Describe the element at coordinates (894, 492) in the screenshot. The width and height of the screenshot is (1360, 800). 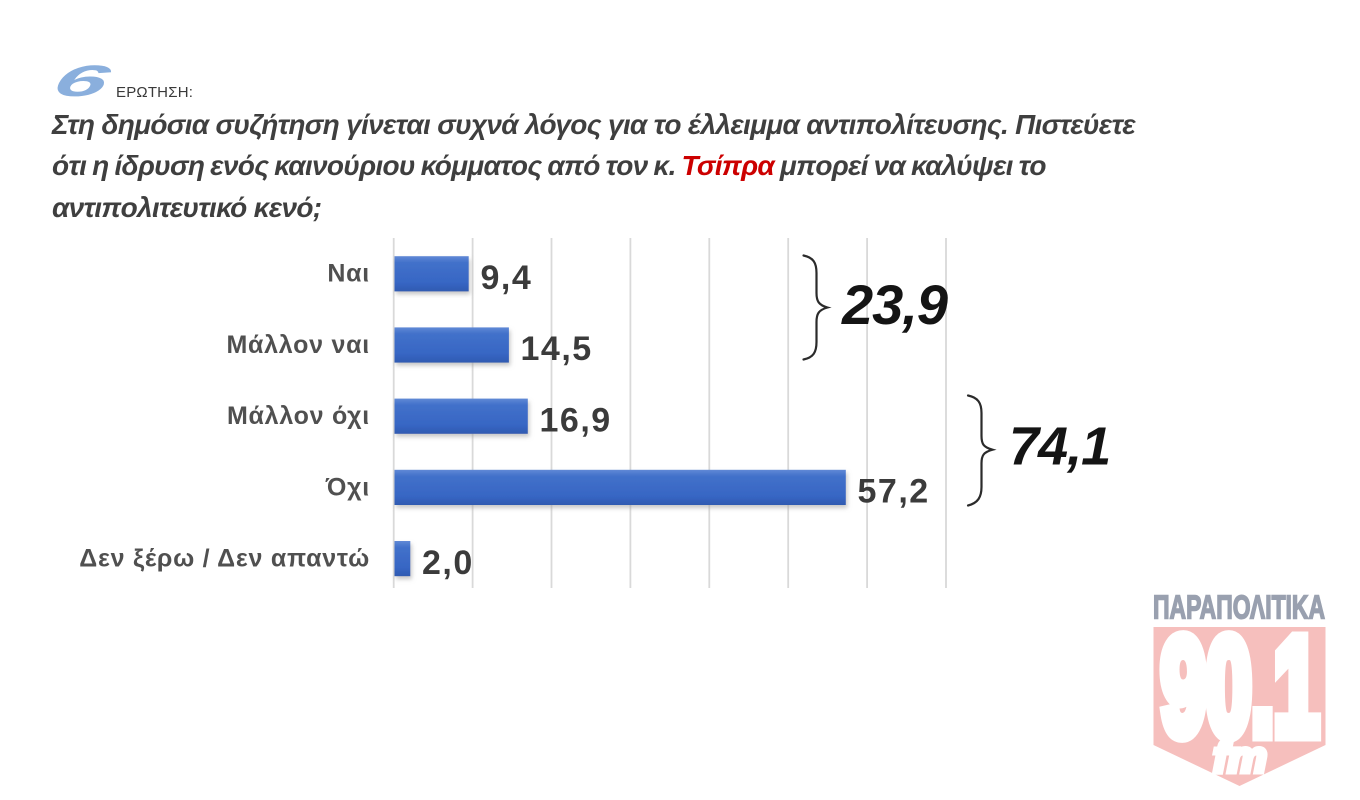
I see `svg-text: 57,2` at that location.